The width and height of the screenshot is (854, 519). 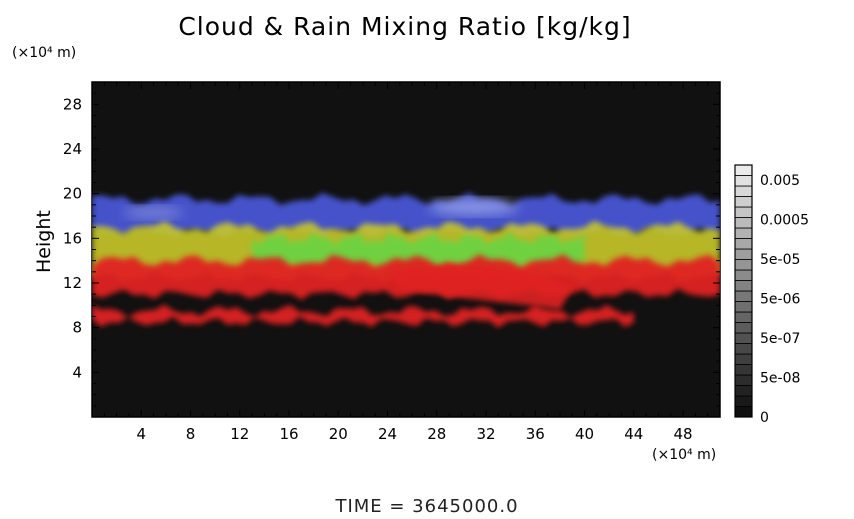 What do you see at coordinates (480, 288) in the screenshot?
I see `rain-plume` at bounding box center [480, 288].